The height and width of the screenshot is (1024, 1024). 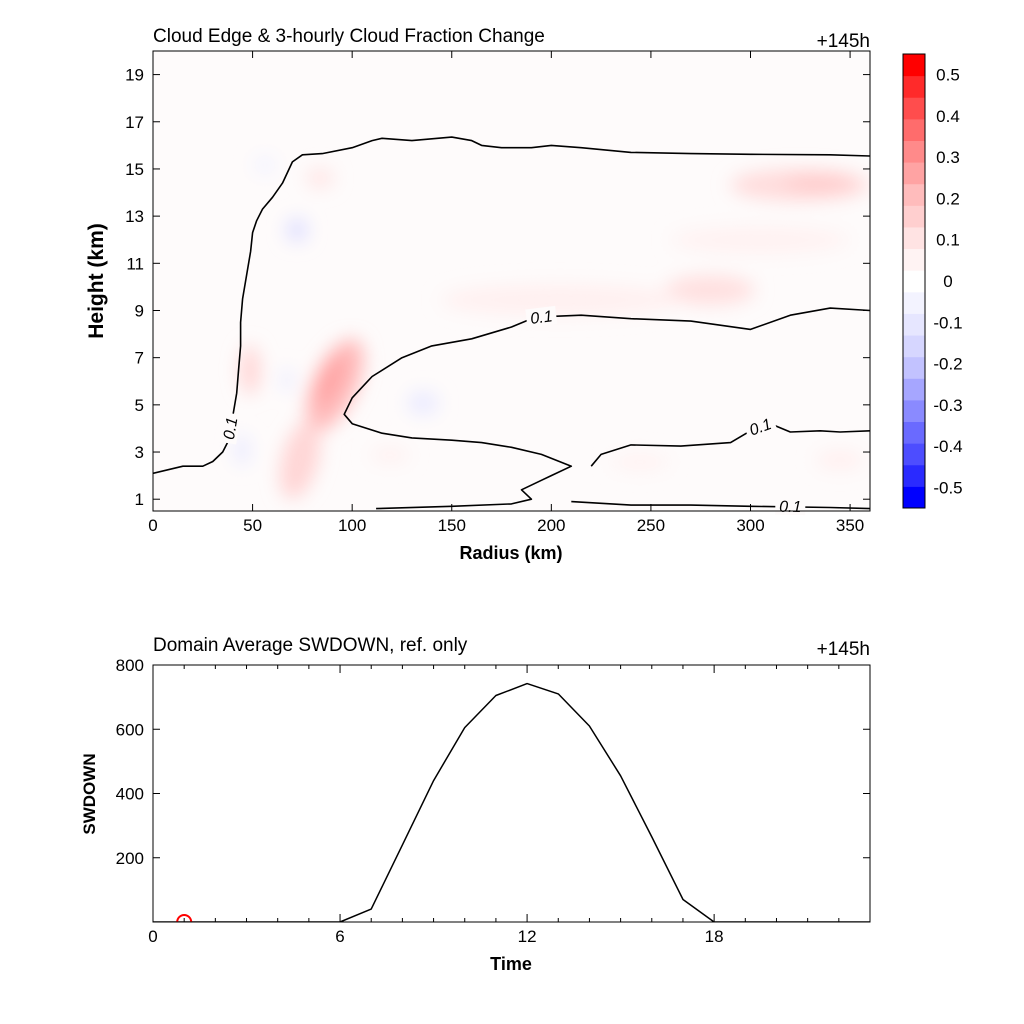 What do you see at coordinates (139, 499) in the screenshot?
I see `chart1-y-tick-label-0: 1` at bounding box center [139, 499].